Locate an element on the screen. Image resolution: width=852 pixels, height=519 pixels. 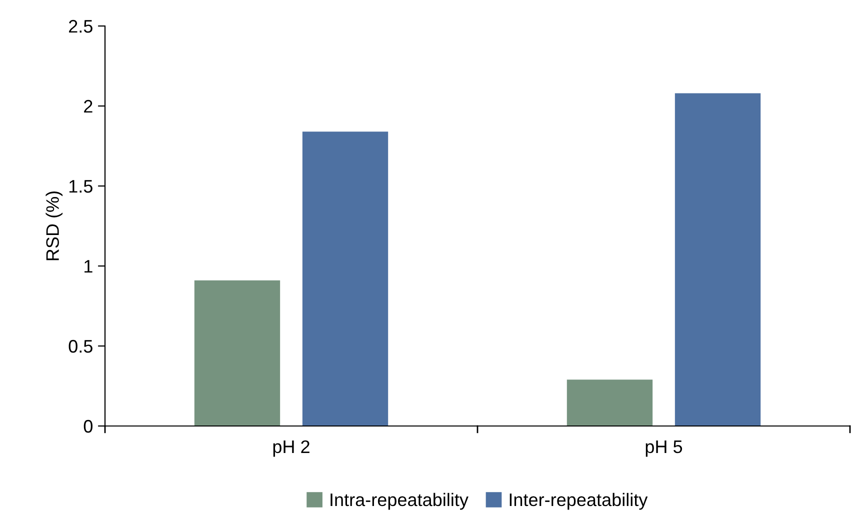
y-tick-label: 1.5 is located at coordinates (80, 186).